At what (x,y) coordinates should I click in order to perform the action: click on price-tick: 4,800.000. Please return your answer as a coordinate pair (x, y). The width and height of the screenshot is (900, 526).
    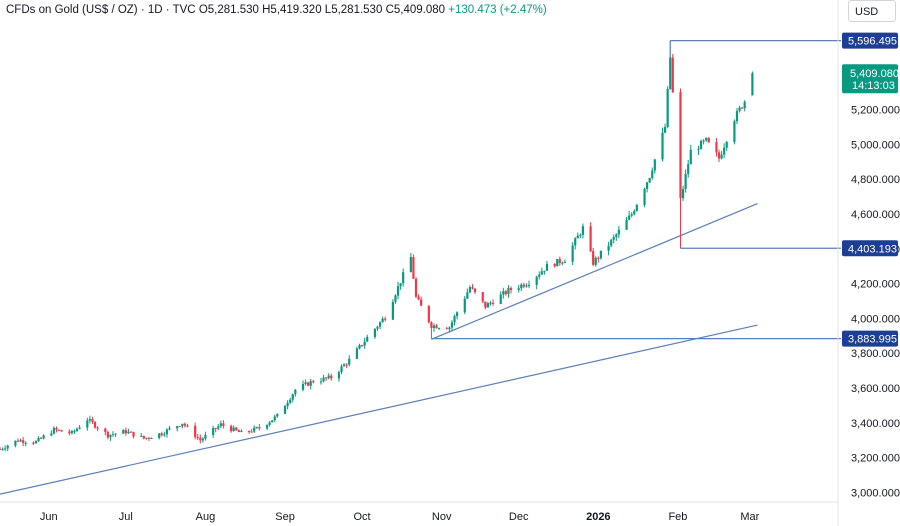
    Looking at the image, I should click on (875, 180).